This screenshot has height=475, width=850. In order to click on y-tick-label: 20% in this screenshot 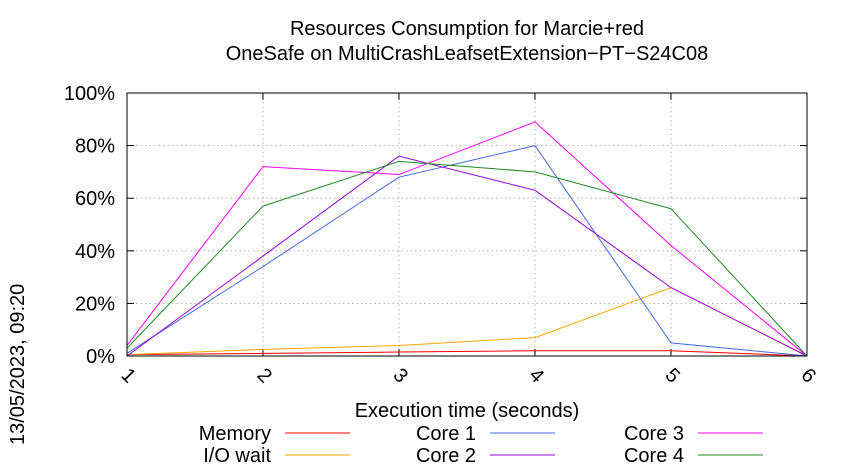, I will do `click(95, 304)`.